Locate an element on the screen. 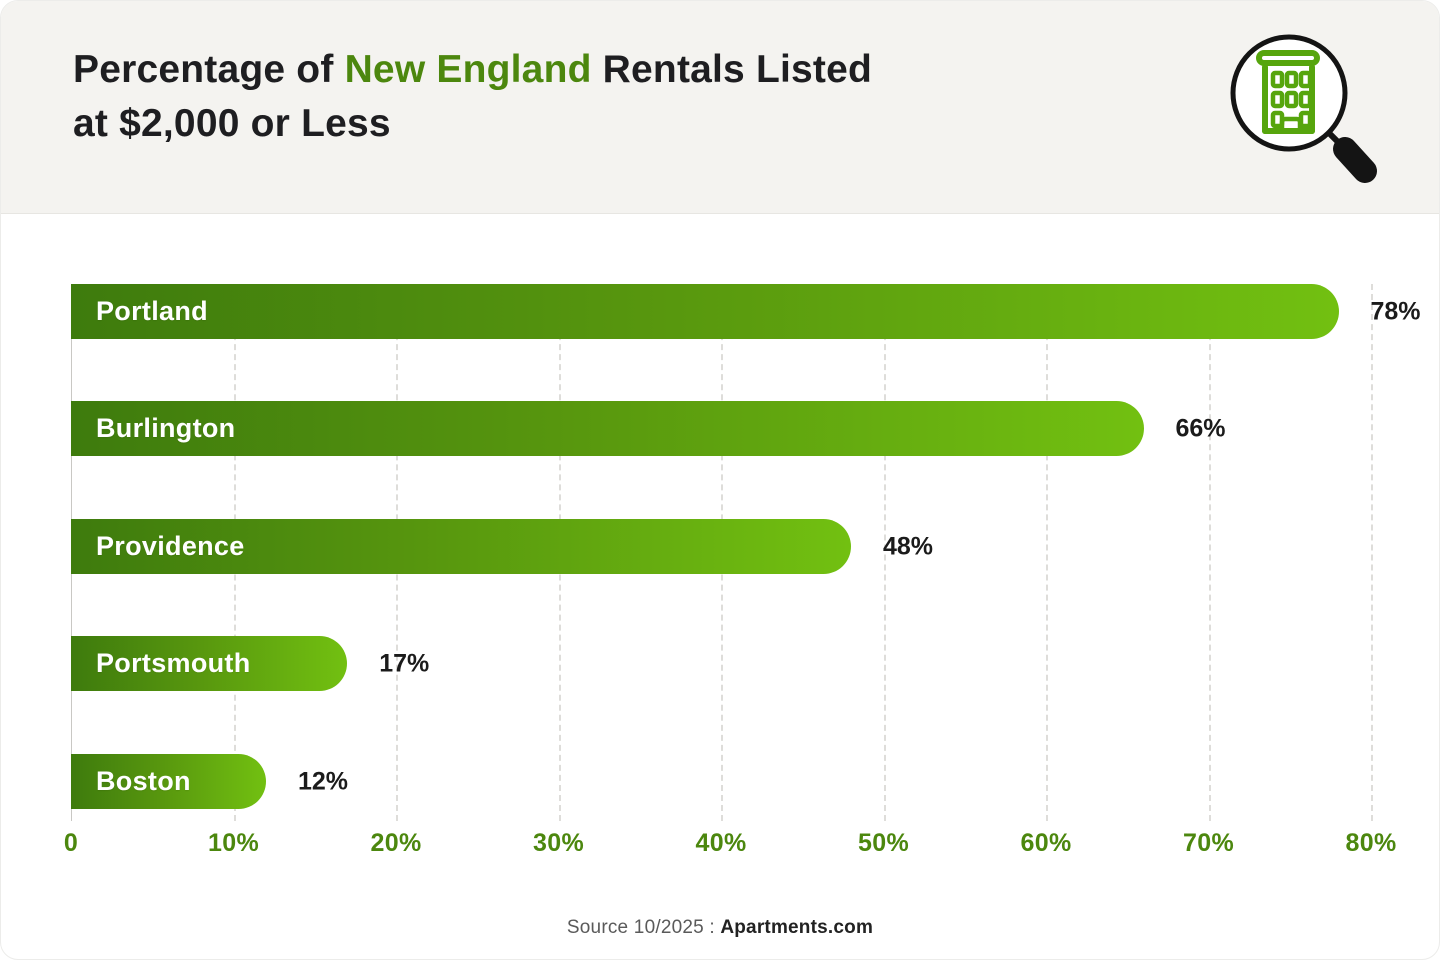  x-tick-50: 50% is located at coordinates (883, 843).